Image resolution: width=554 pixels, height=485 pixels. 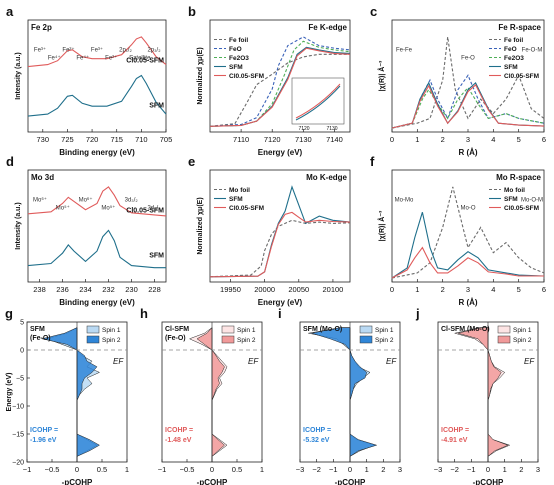 I want to click on panel-label: c, so click(x=373, y=11).